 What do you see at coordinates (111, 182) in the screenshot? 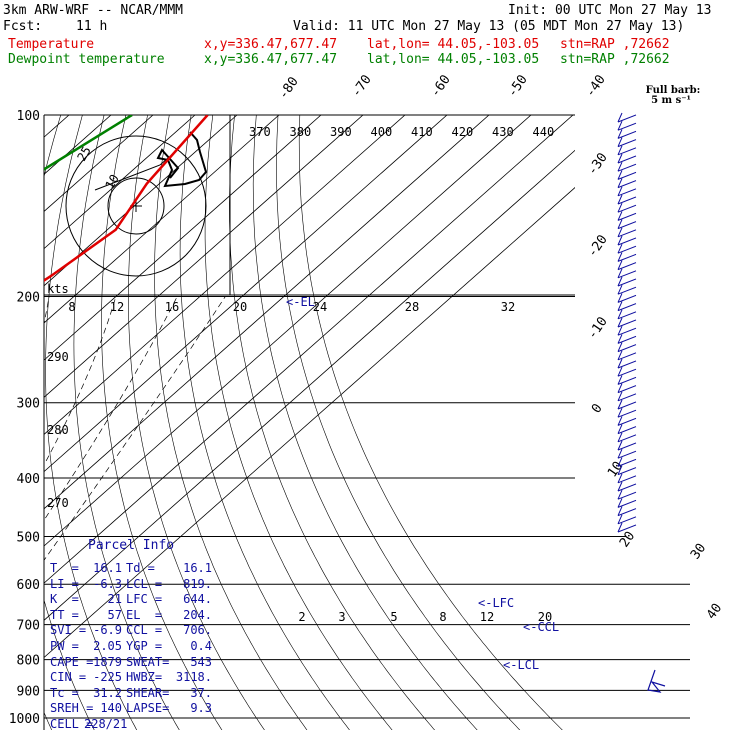
I see `hodograph-ring-label-10: 10` at bounding box center [111, 182].